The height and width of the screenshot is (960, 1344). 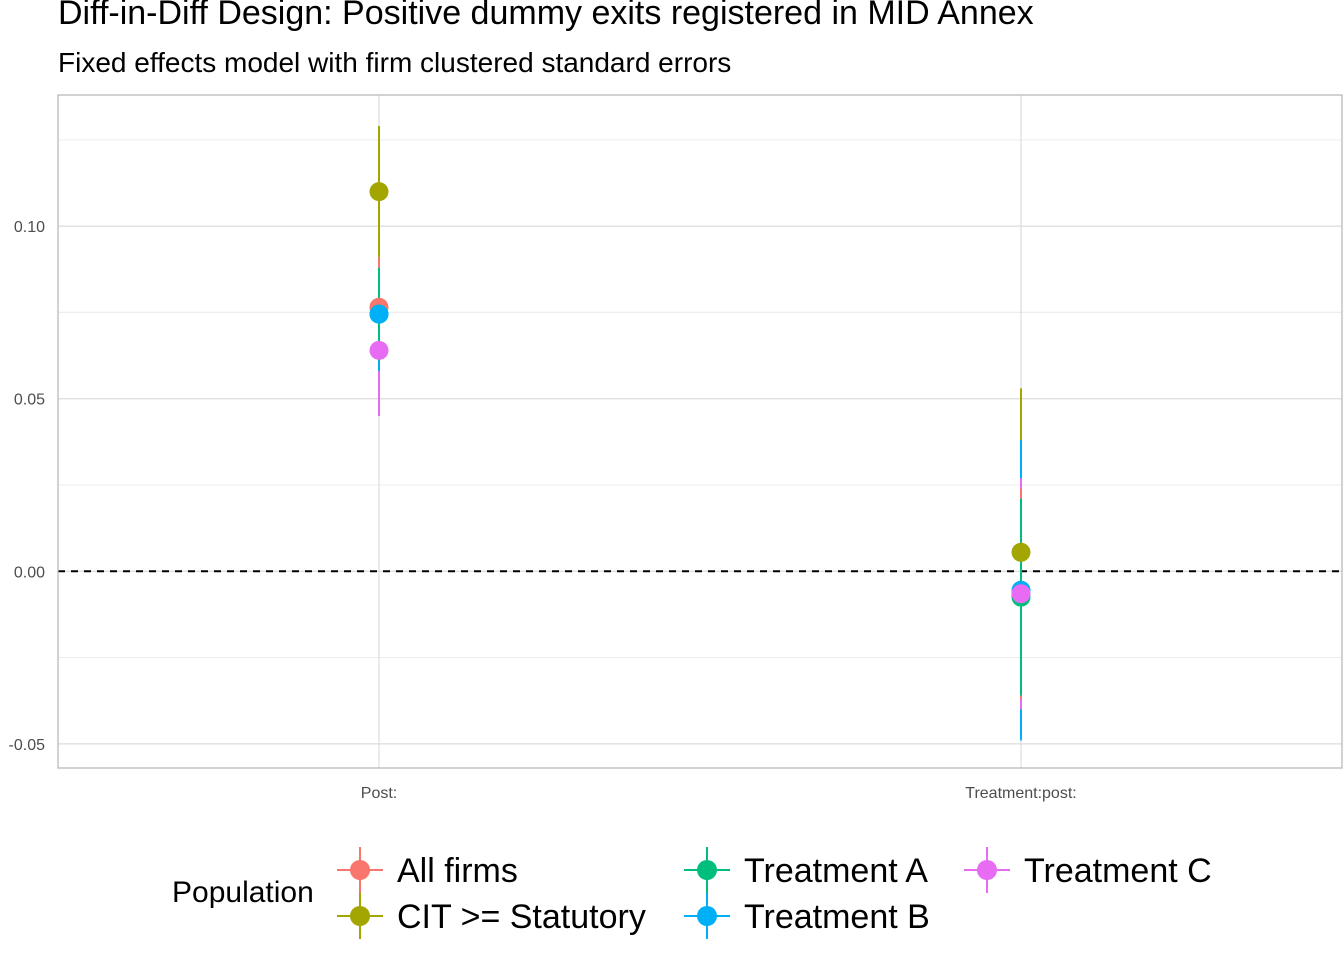 What do you see at coordinates (1118, 871) in the screenshot?
I see `legend-label: Treatment C` at bounding box center [1118, 871].